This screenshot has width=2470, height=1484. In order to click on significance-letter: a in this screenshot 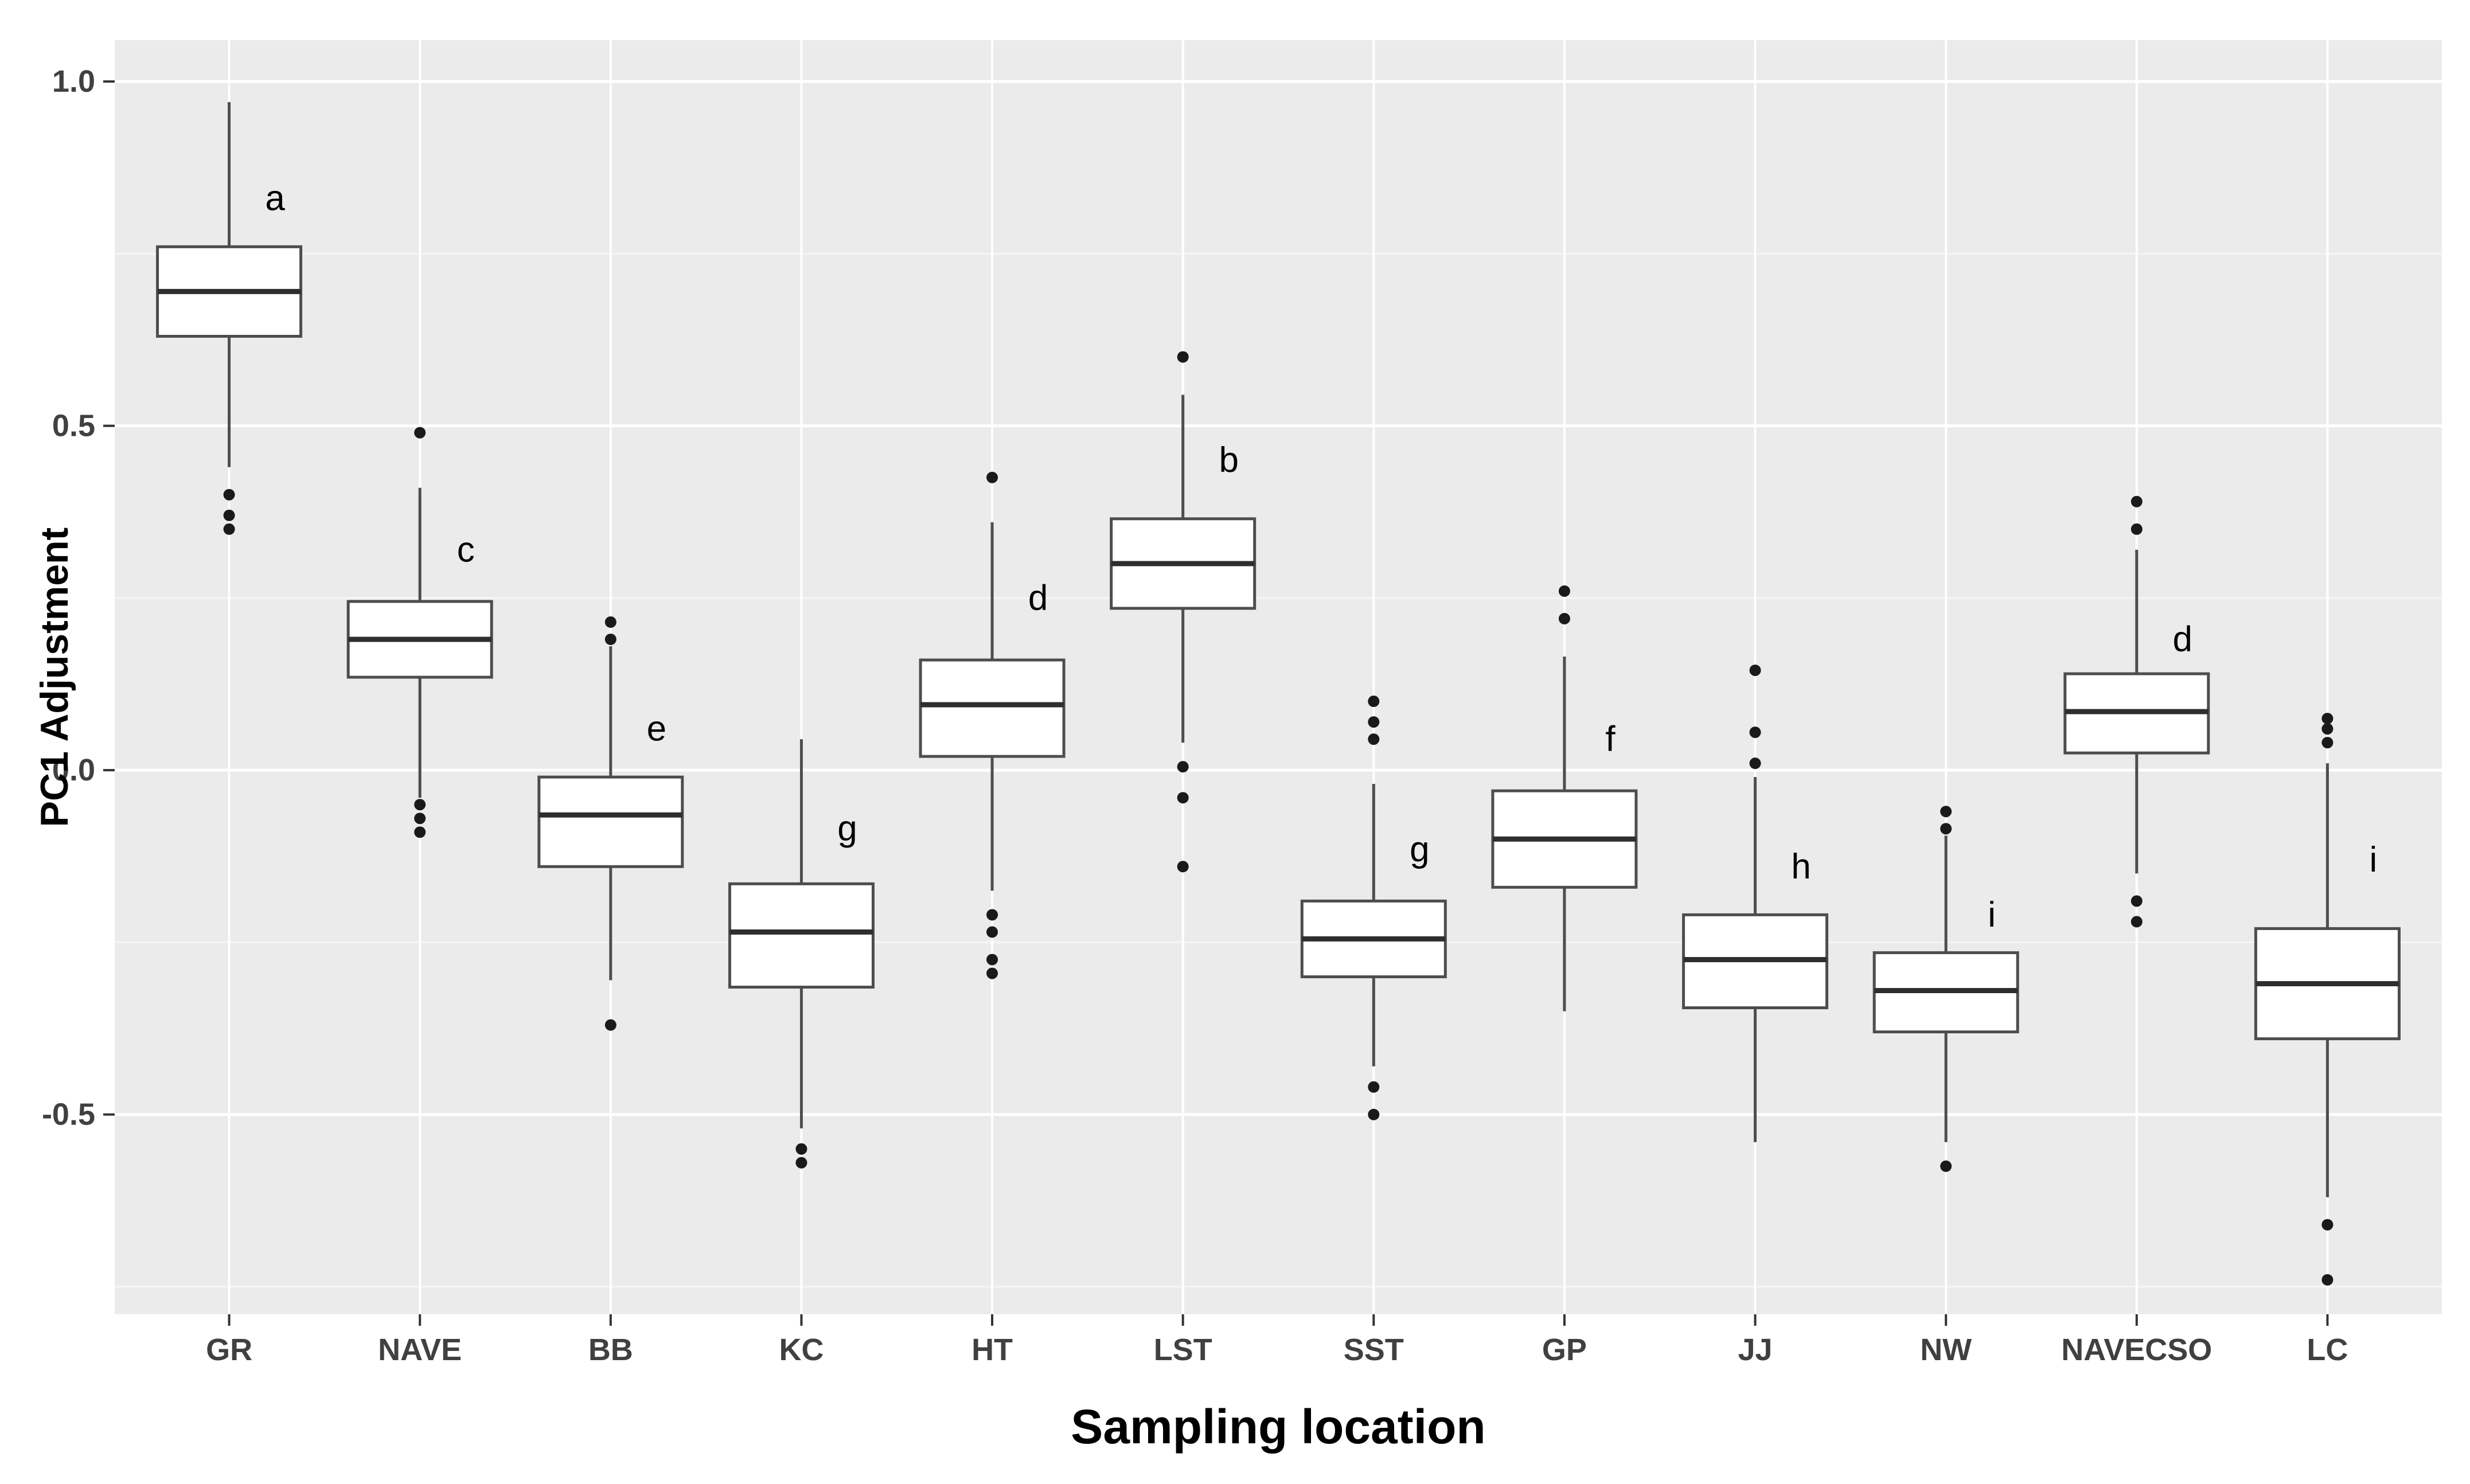, I will do `click(275, 199)`.